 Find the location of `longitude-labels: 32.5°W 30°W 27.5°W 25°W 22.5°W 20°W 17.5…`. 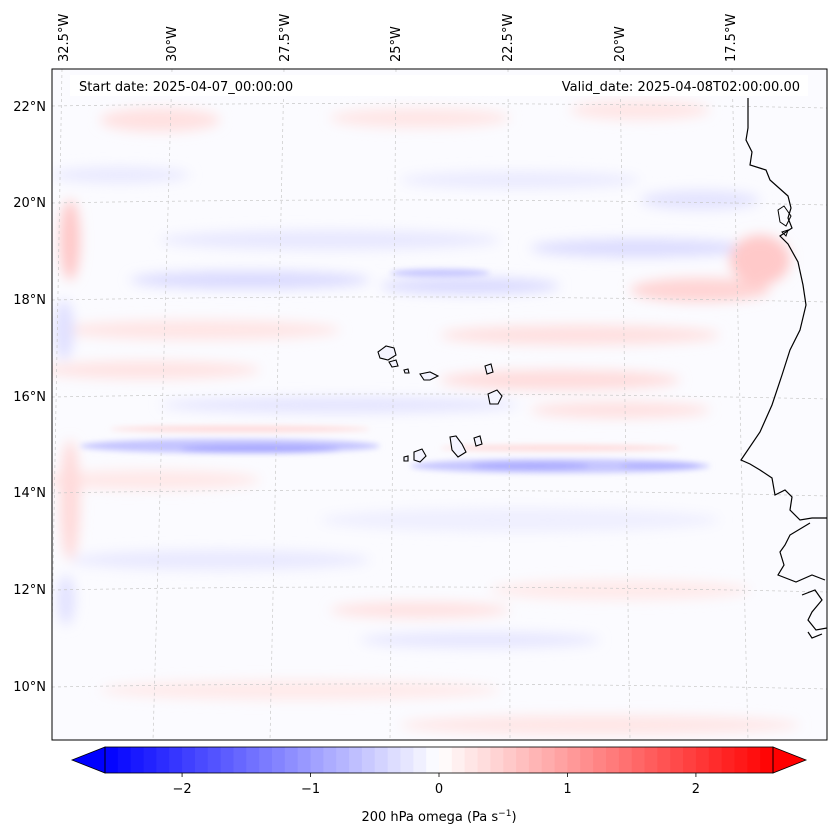

longitude-labels: 32.5°W 30°W 27.5°W 25°W 22.5°W 20°W 17.5… is located at coordinates (398, 38).